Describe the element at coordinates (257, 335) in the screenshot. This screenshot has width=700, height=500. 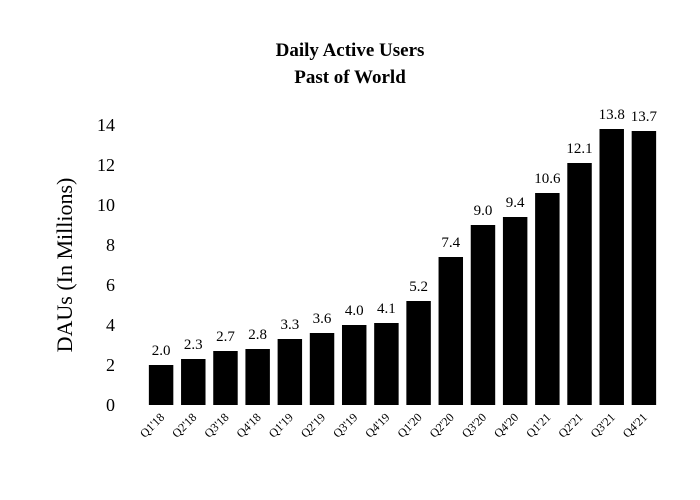
I see `data-label: 2.8` at that location.